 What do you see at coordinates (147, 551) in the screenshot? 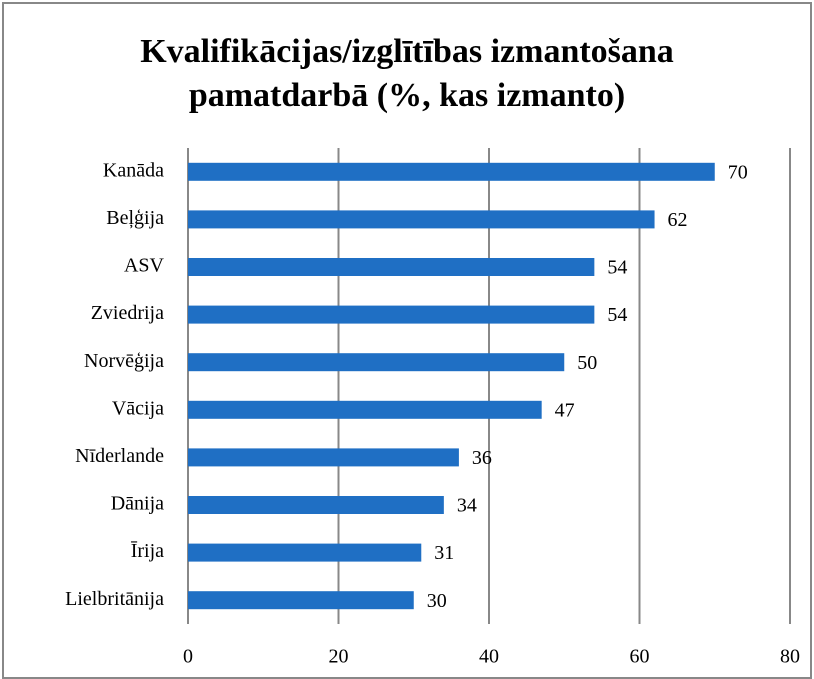
I see `y-tick-label: Īrija` at bounding box center [147, 551].